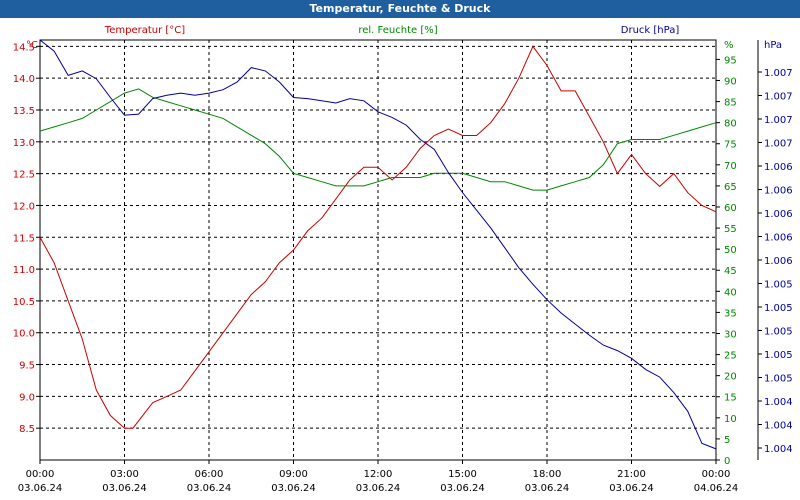 The height and width of the screenshot is (500, 800). I want to click on y-tick-label-humidity: 25, so click(730, 356).